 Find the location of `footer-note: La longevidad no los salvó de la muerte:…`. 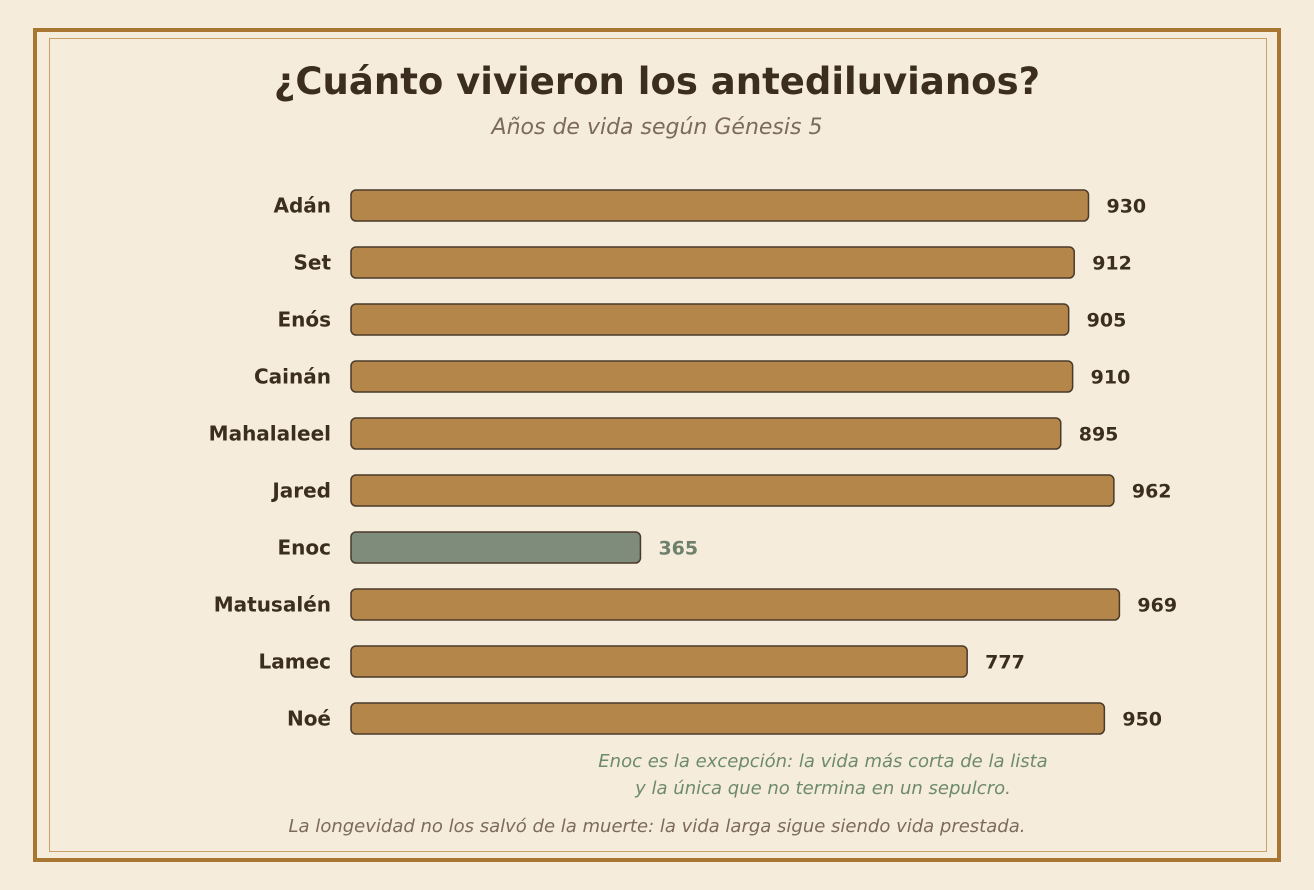

footer-note: La longevidad no los salvó de la muerte:… is located at coordinates (657, 826).